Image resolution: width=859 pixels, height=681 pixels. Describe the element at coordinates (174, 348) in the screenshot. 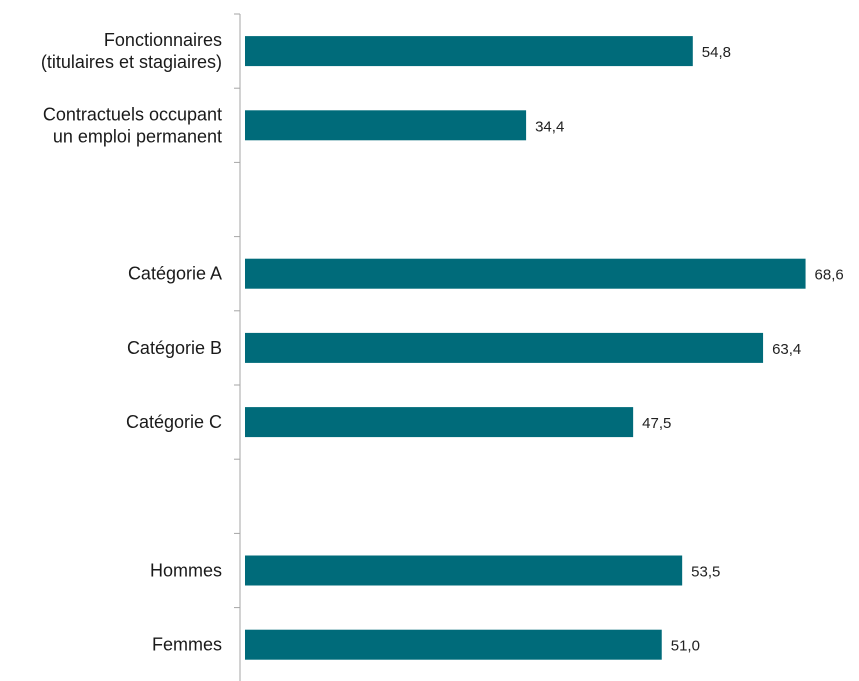

I see `category-label: Catégorie B` at that location.